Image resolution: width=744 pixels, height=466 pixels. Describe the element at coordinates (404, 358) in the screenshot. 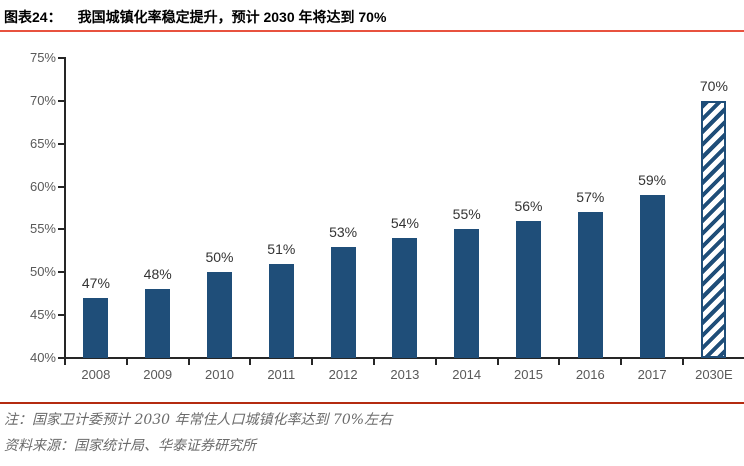

I see `x-axis-line` at that location.